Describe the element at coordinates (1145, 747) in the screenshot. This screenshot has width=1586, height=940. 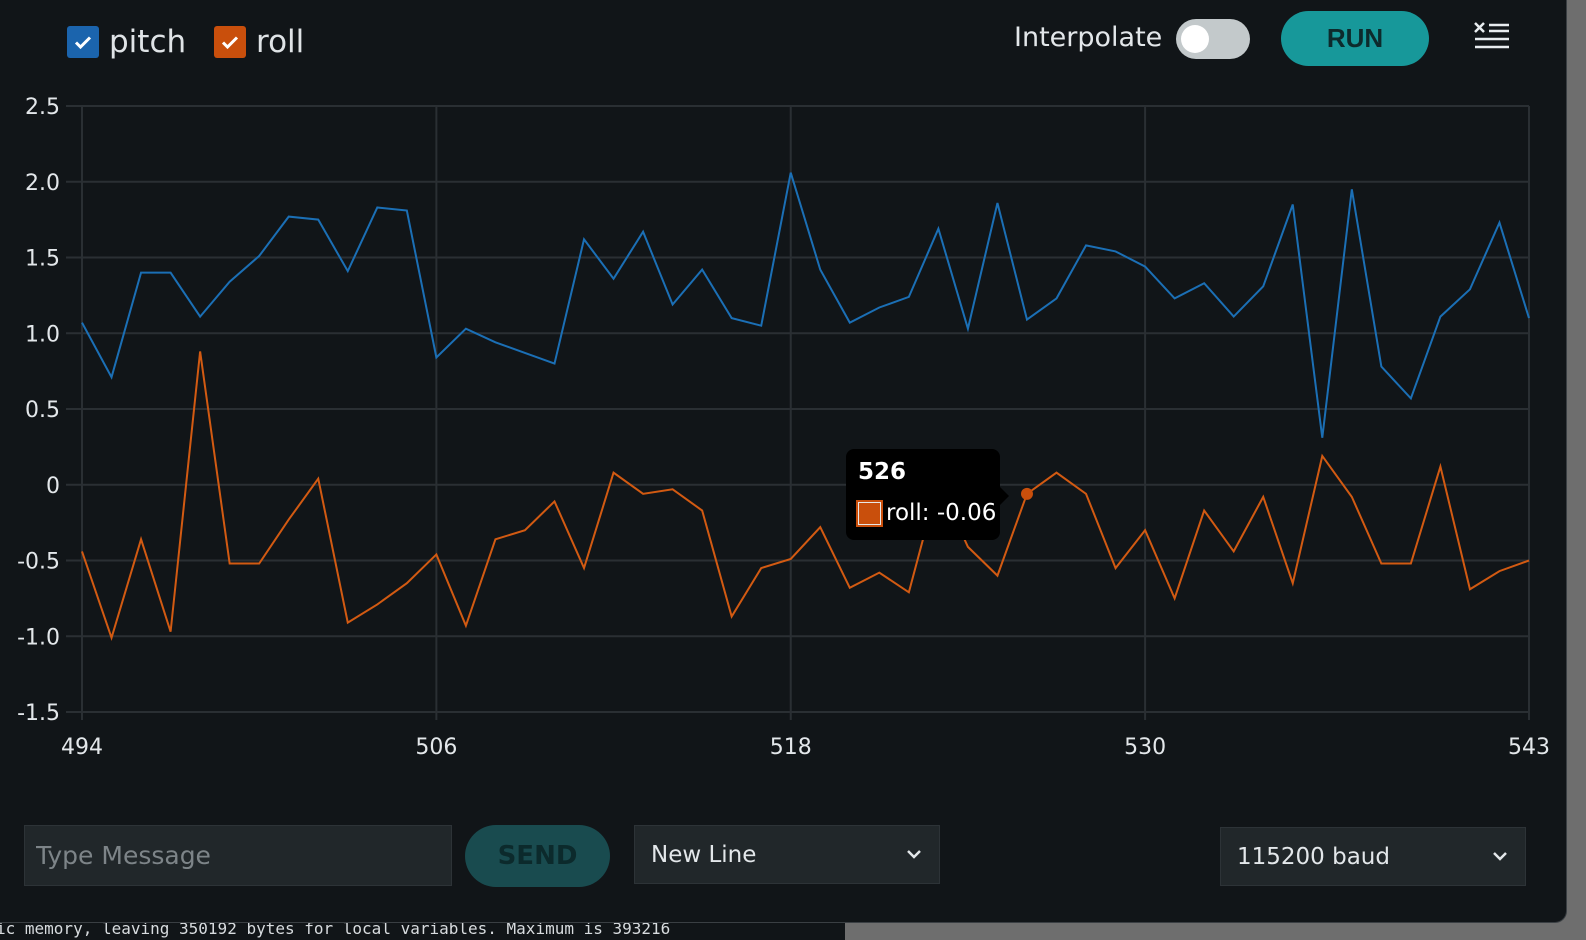
I see `x-tick-label: 530` at that location.